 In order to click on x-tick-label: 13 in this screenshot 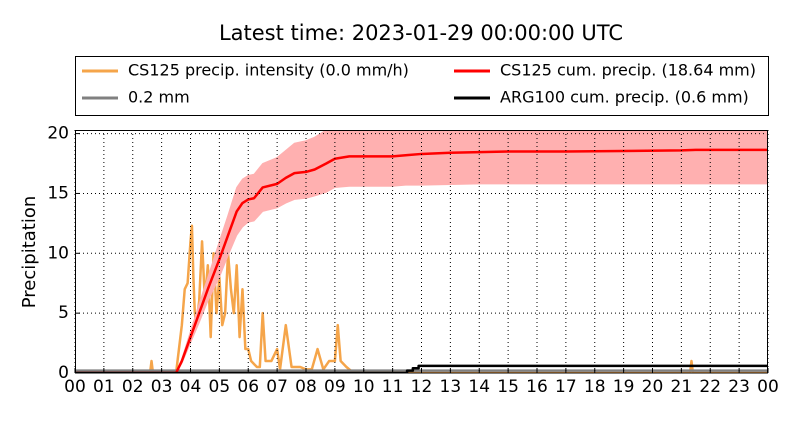, I will do `click(451, 387)`.